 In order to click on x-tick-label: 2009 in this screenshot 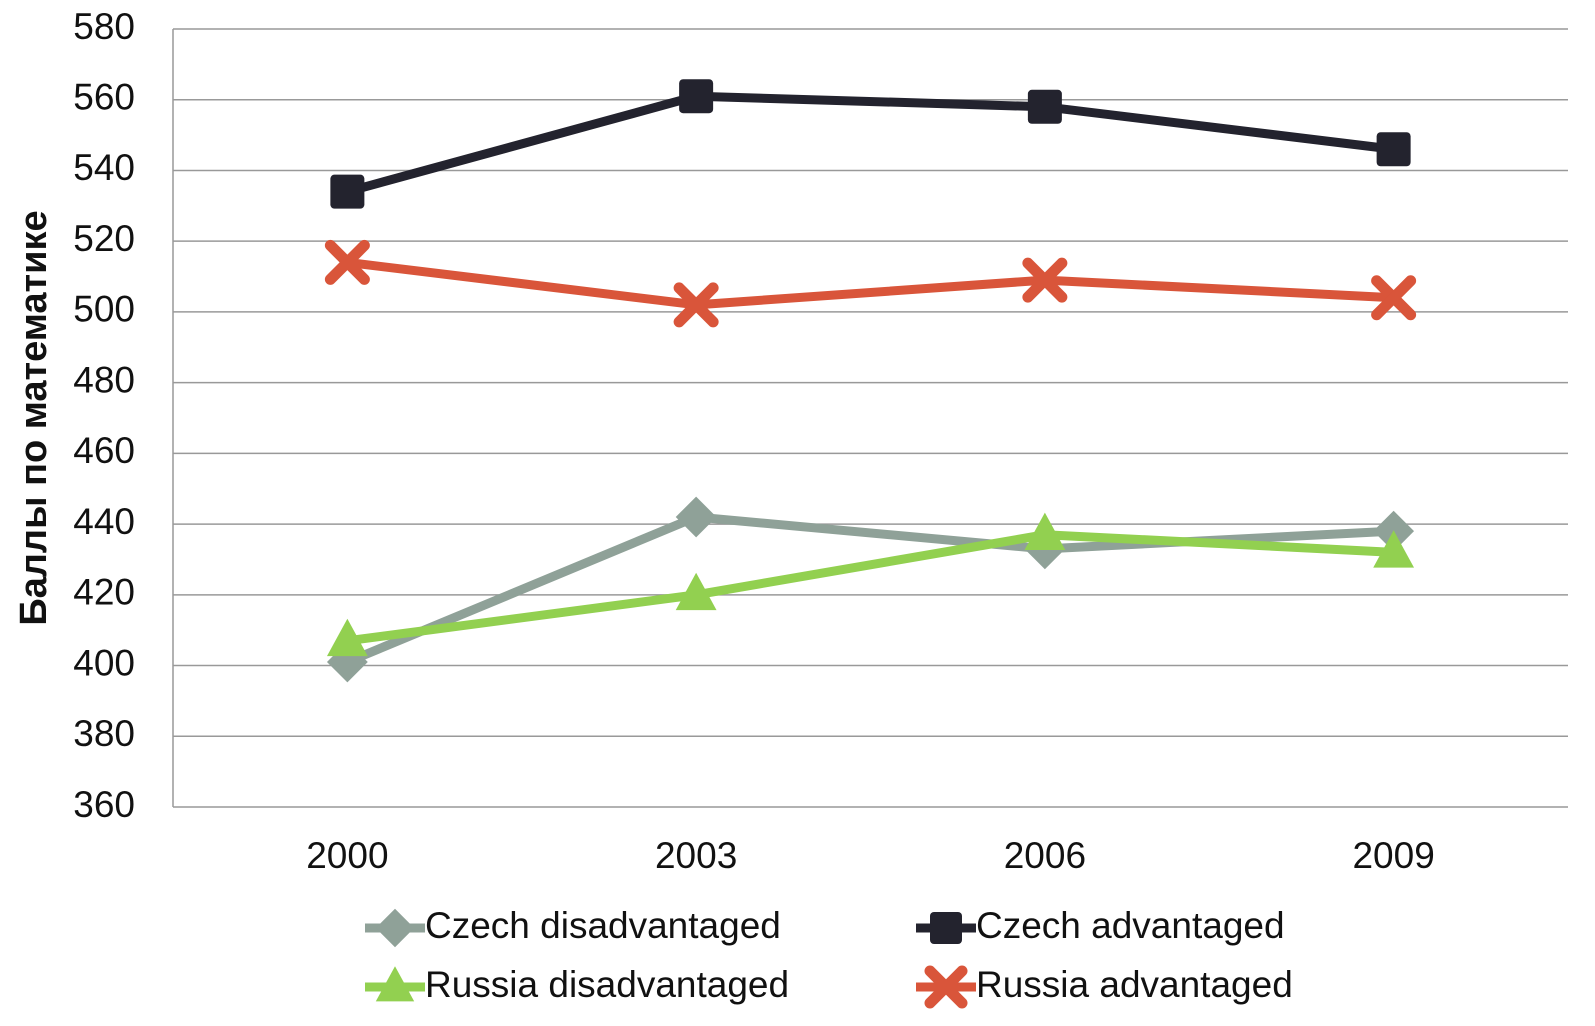, I will do `click(1393, 855)`.